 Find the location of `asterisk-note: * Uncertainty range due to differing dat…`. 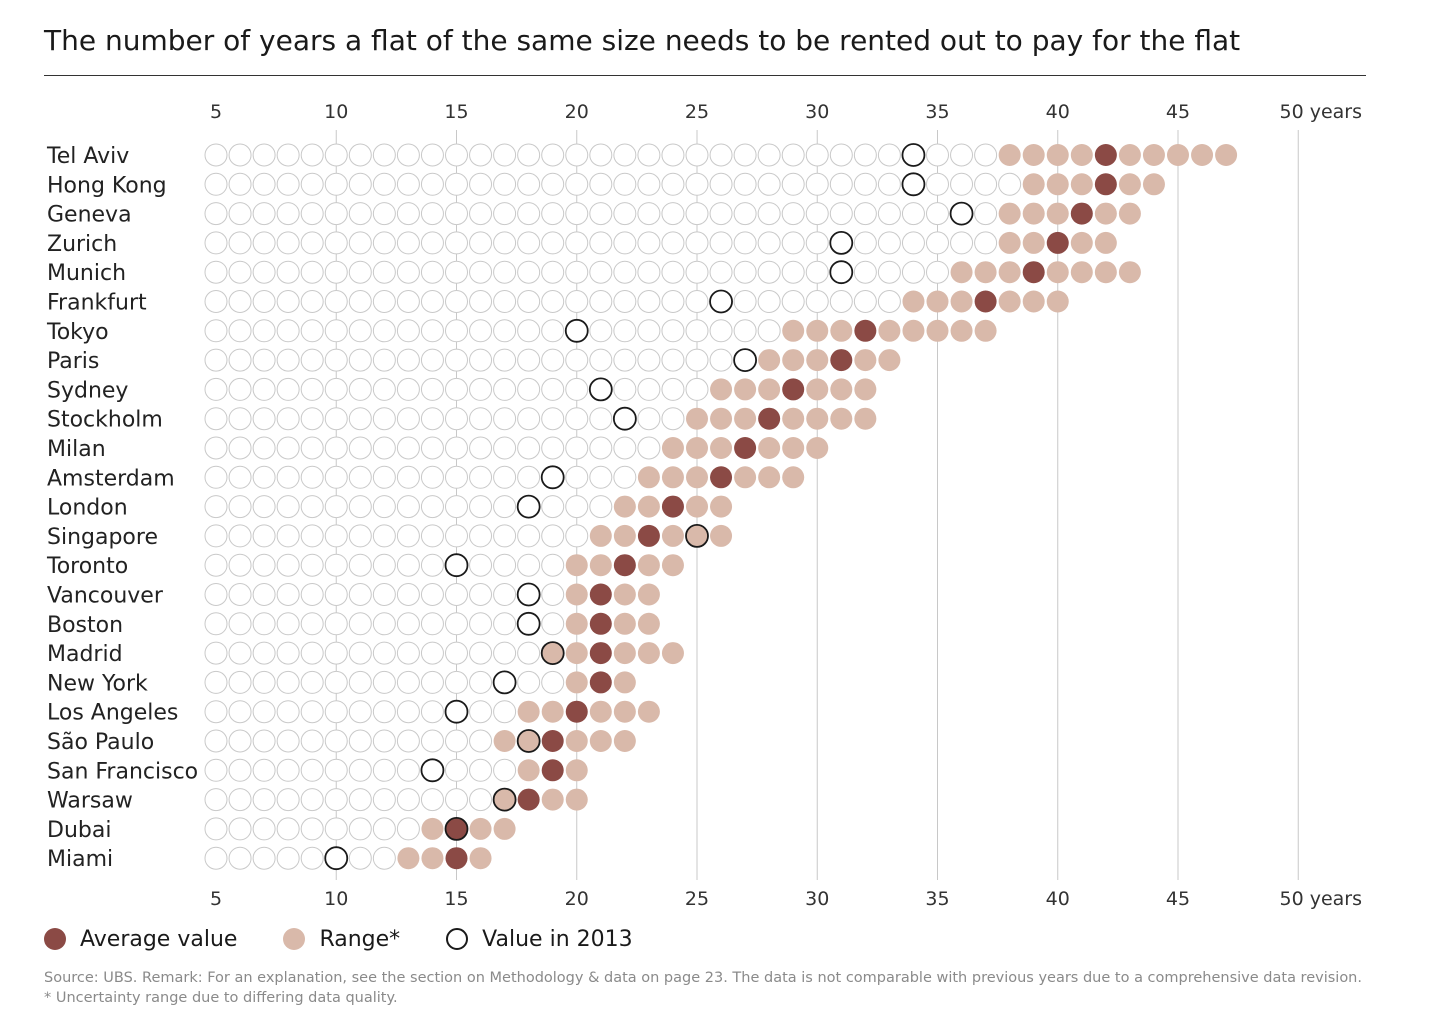

asterisk-note: * Uncertainty range due to differing dat… is located at coordinates (221, 998).